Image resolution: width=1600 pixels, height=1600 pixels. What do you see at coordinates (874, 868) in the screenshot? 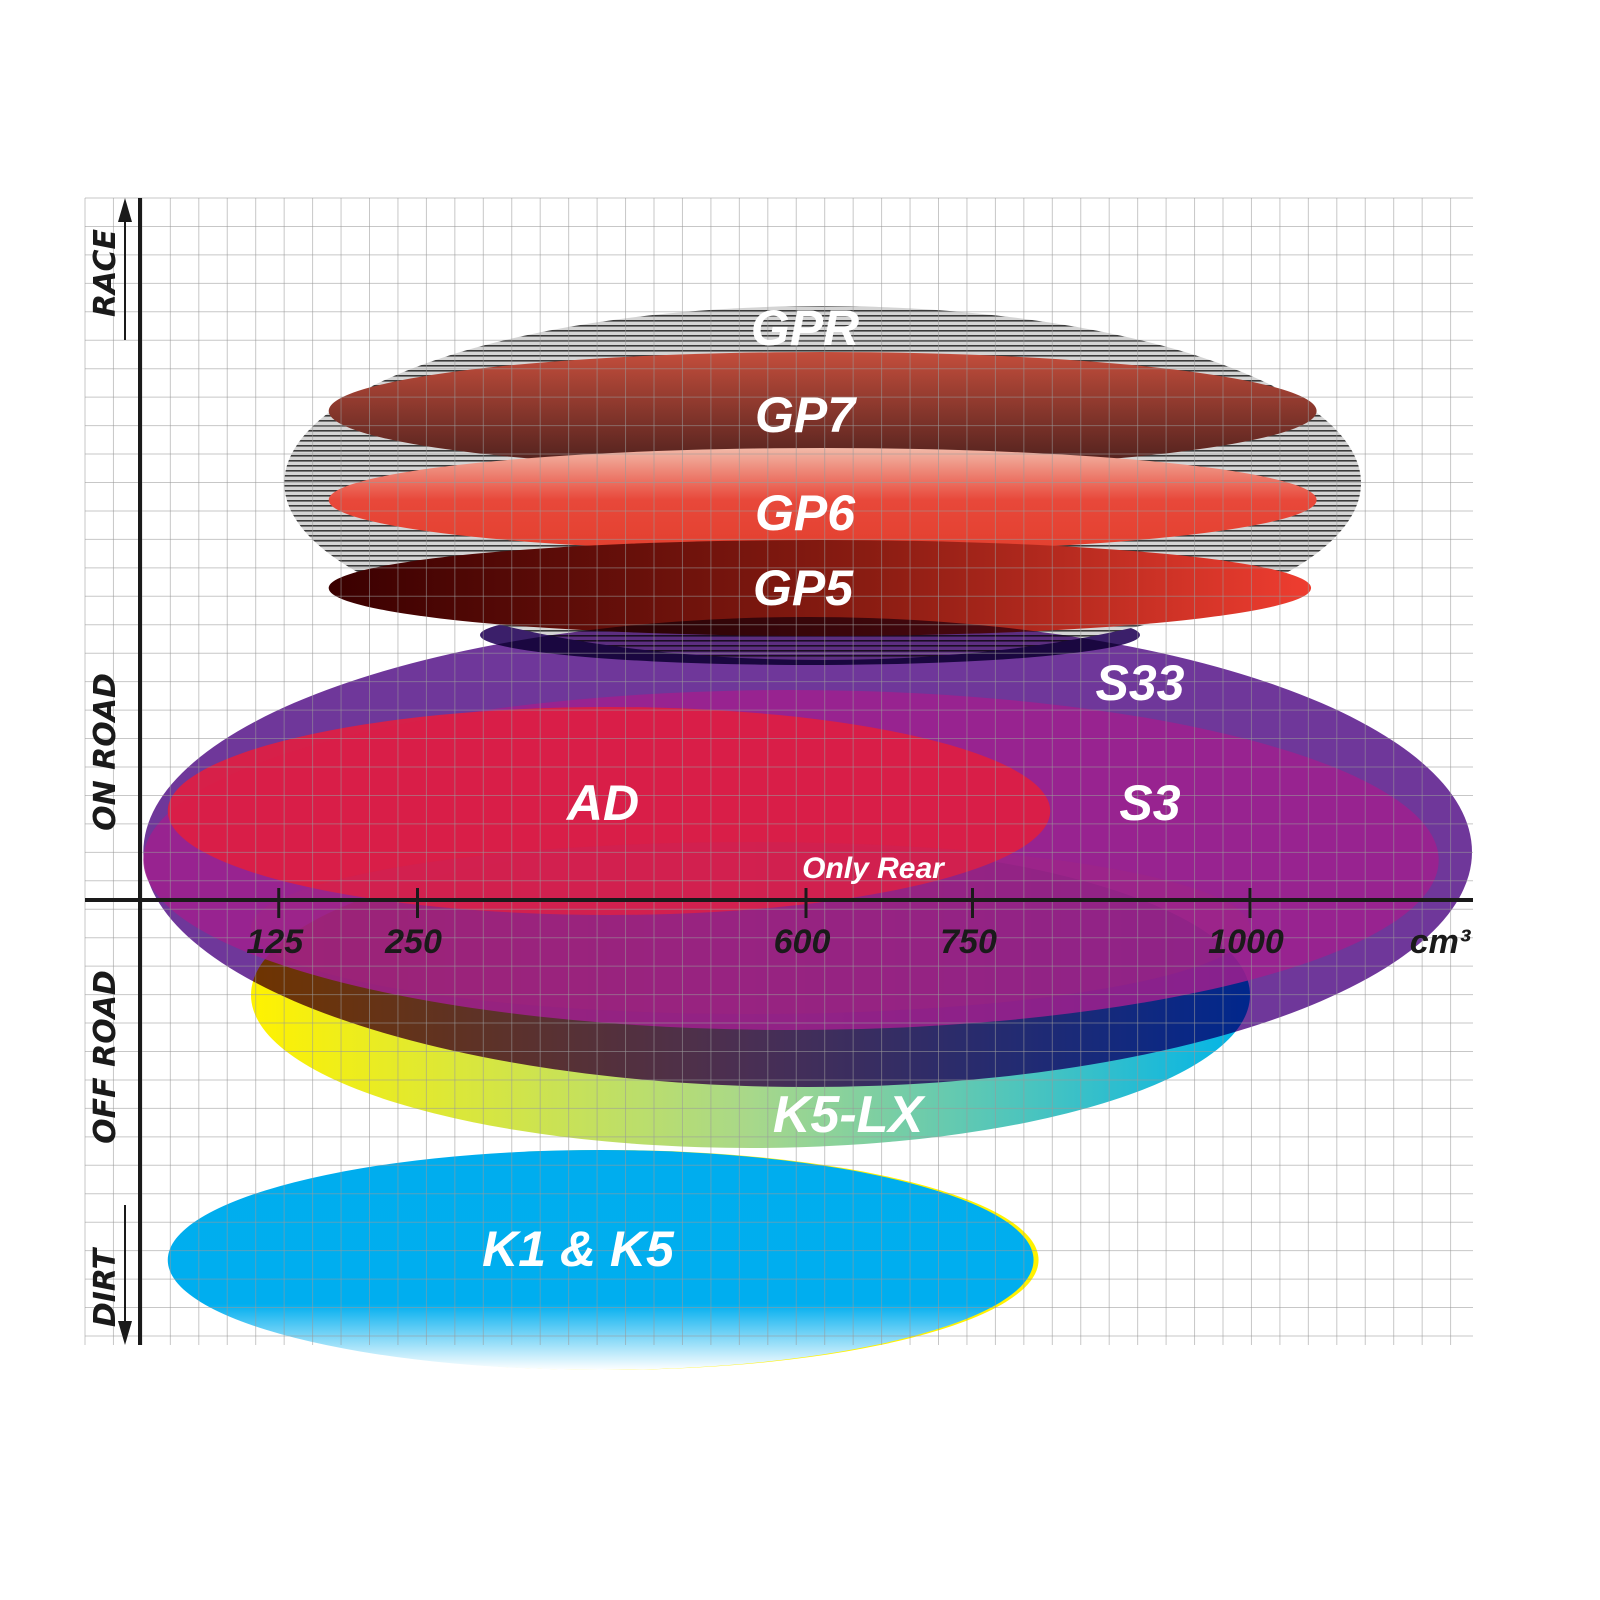
I see `label-only-rear: Only Rear` at bounding box center [874, 868].